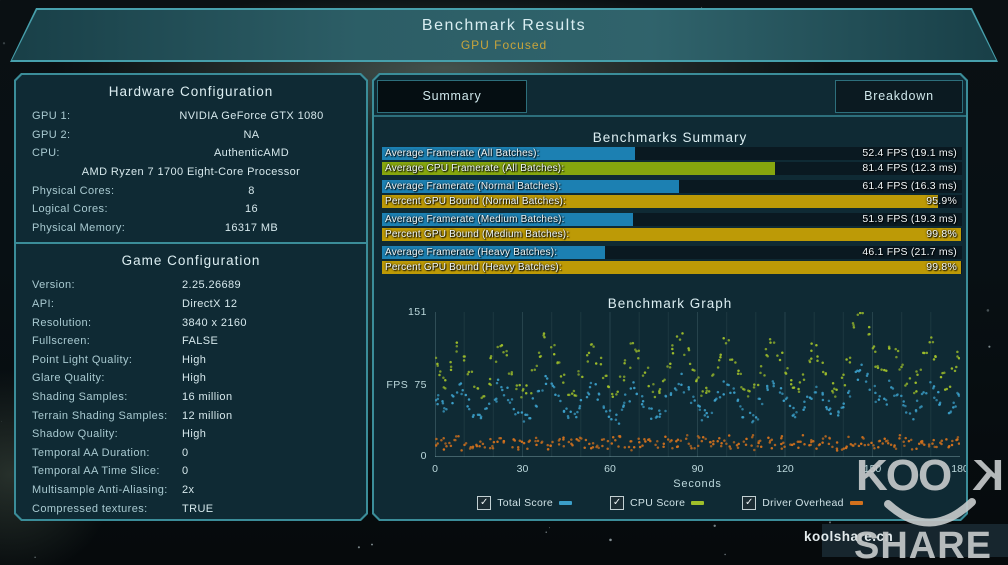 The width and height of the screenshot is (1008, 565). Describe the element at coordinates (43, 304) in the screenshot. I see `config-label: API:` at that location.